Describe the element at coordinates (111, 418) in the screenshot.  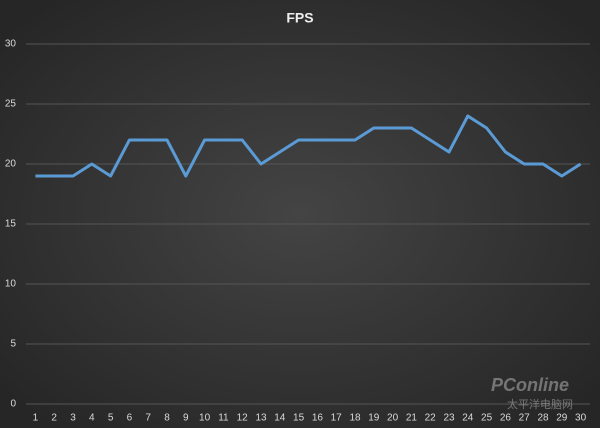
I see `x-tick-label: 5` at that location.